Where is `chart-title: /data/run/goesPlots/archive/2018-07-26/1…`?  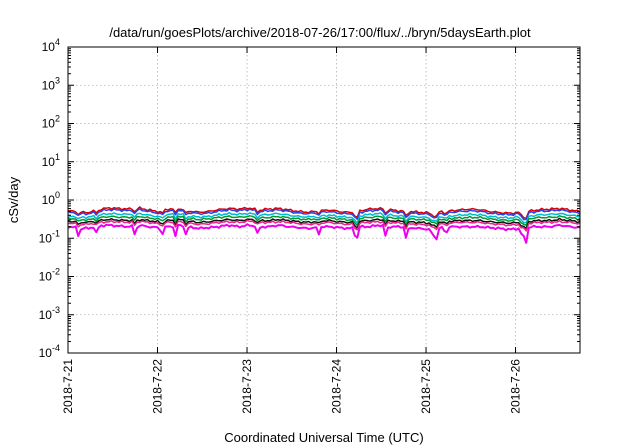 chart-title: /data/run/goesPlots/archive/2018-07-26/1… is located at coordinates (320, 32).